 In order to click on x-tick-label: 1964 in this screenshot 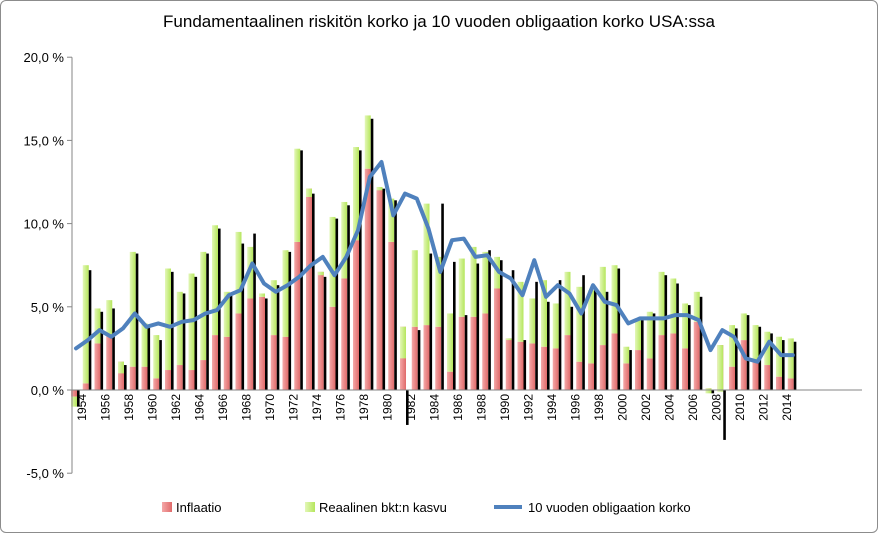, I will do `click(200, 407)`.